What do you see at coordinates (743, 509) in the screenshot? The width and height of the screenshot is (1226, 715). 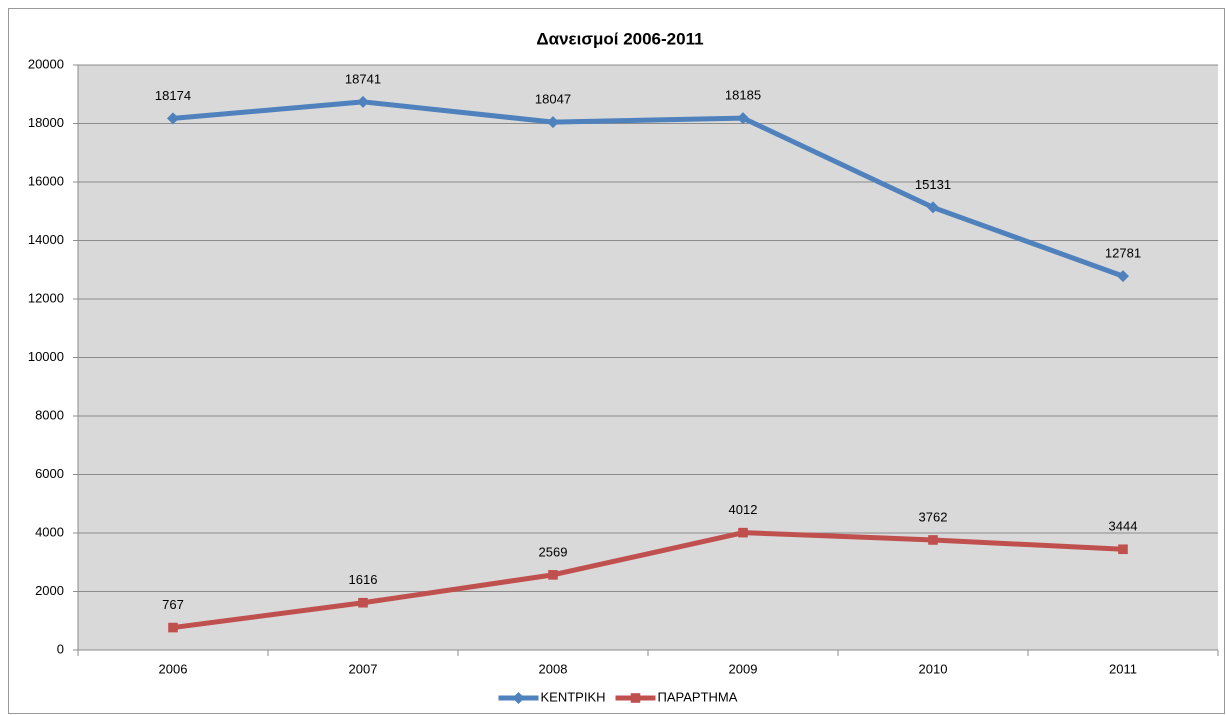 I see `data-label: 4012` at bounding box center [743, 509].